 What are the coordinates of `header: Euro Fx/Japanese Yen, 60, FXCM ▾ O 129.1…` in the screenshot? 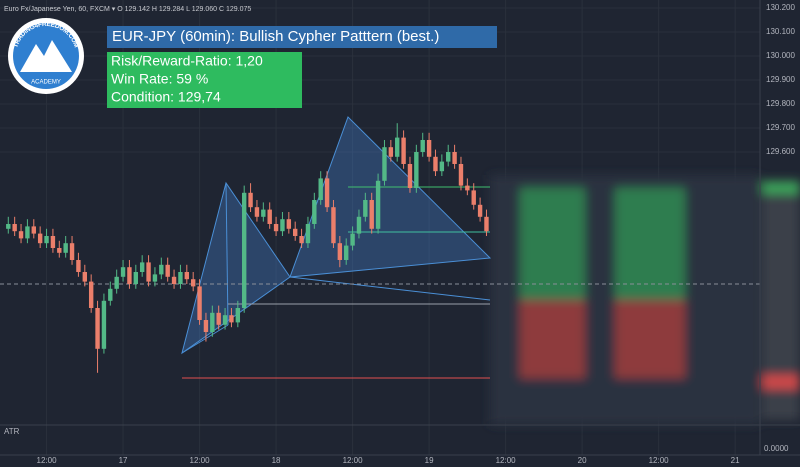 It's located at (127, 9).